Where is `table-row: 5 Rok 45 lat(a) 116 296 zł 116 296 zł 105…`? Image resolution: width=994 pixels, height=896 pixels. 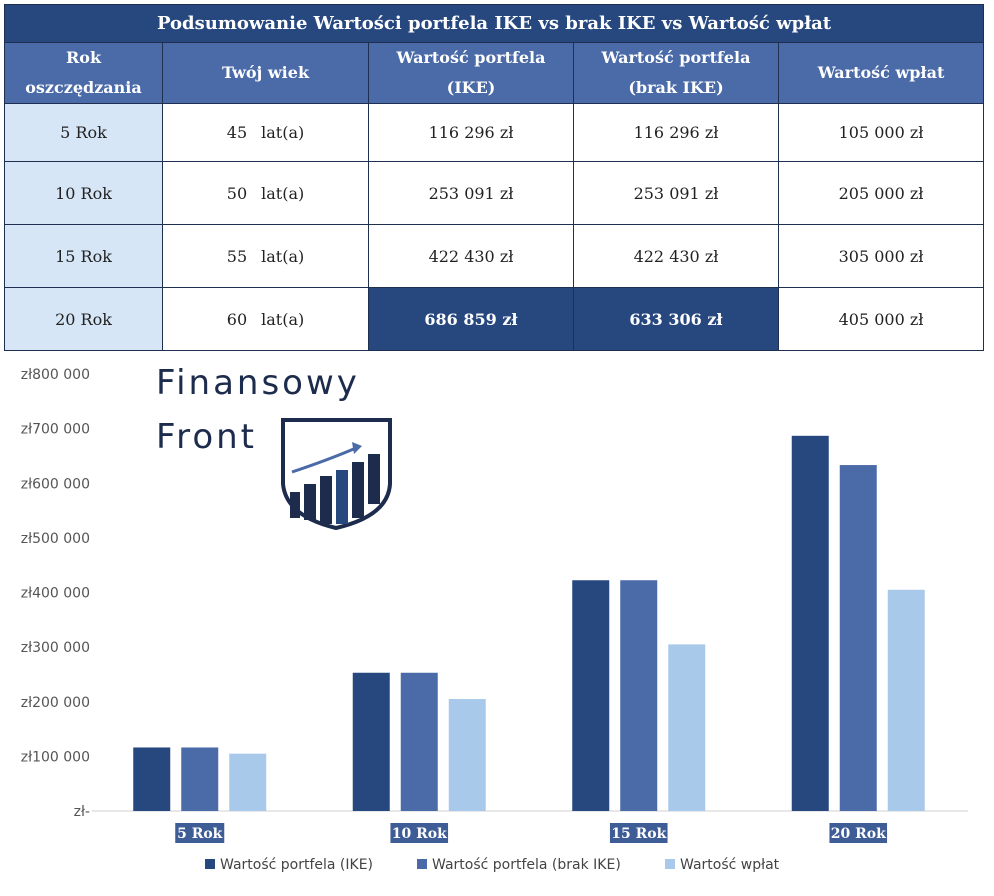 table-row: 5 Rok 45 lat(a) 116 296 zł 116 296 zł 105… is located at coordinates (494, 132).